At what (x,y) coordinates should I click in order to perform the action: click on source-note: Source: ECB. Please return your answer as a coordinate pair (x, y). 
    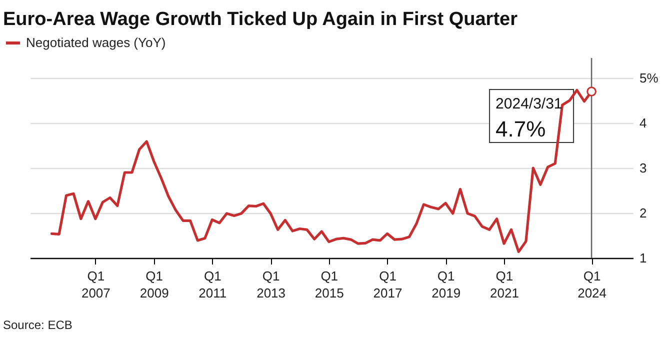
    Looking at the image, I should click on (37, 325).